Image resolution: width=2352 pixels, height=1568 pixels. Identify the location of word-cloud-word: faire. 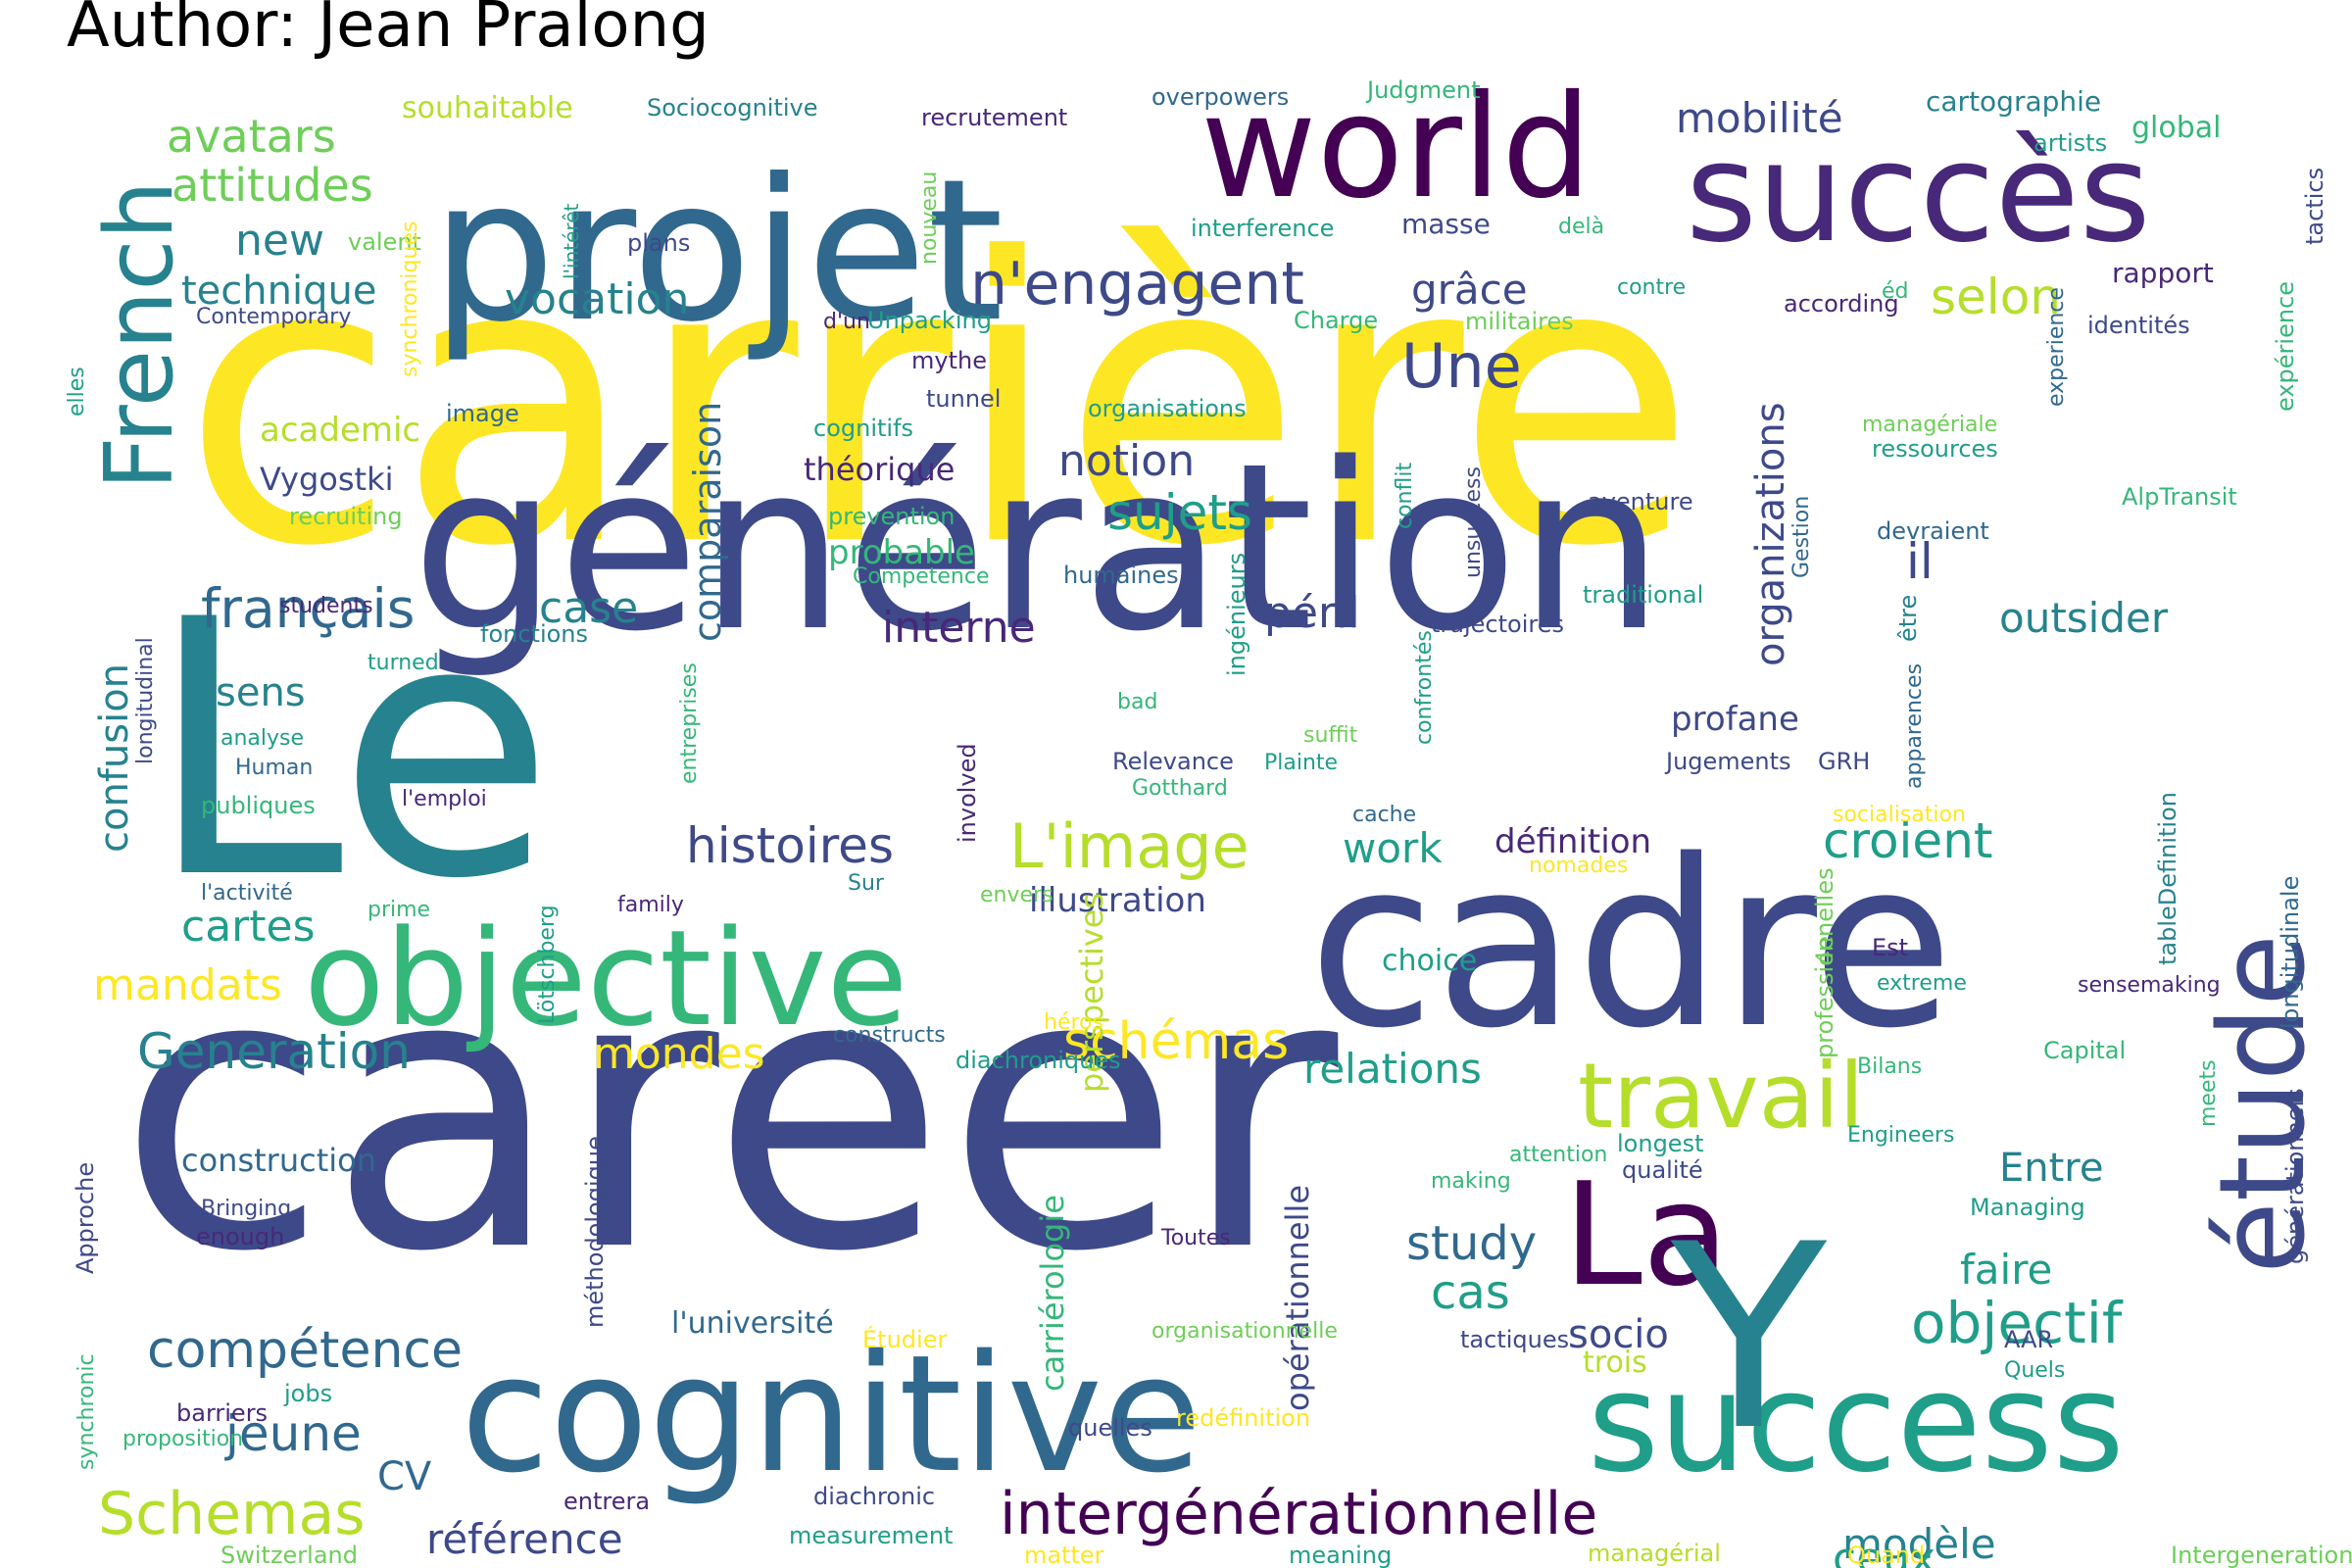
(2006, 1270).